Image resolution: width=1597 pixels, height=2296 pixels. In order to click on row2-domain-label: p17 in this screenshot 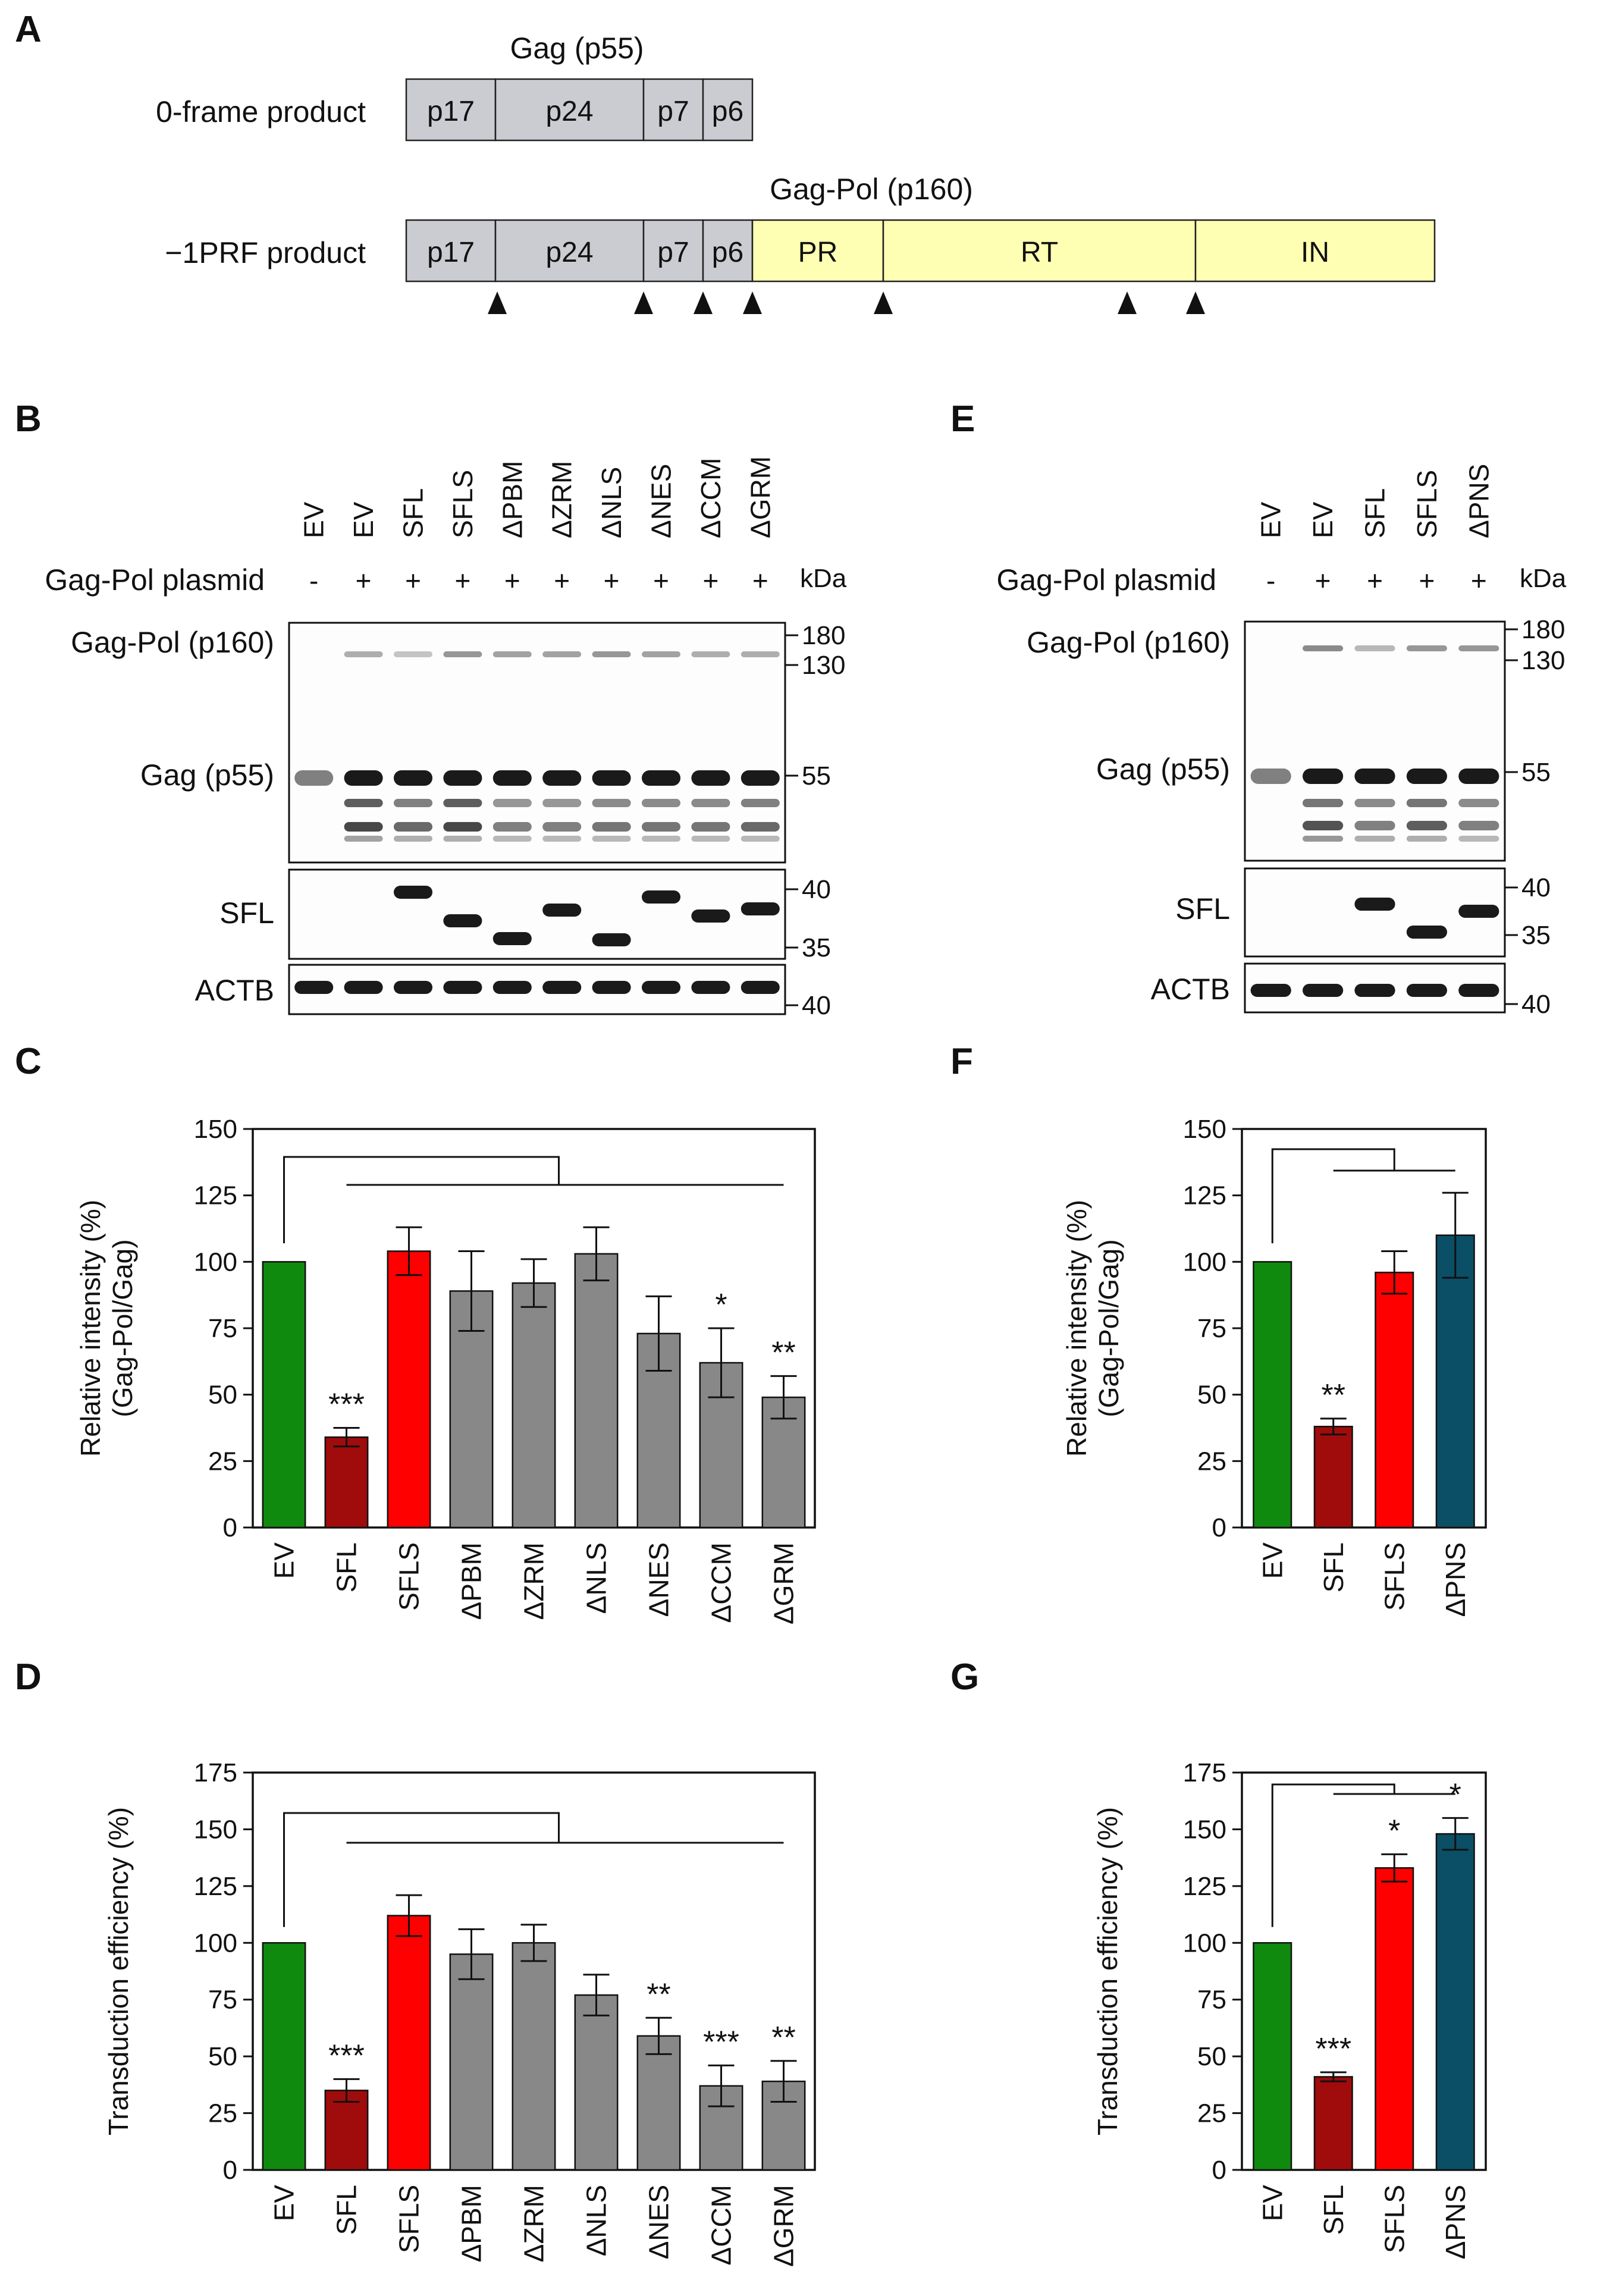, I will do `click(451, 252)`.